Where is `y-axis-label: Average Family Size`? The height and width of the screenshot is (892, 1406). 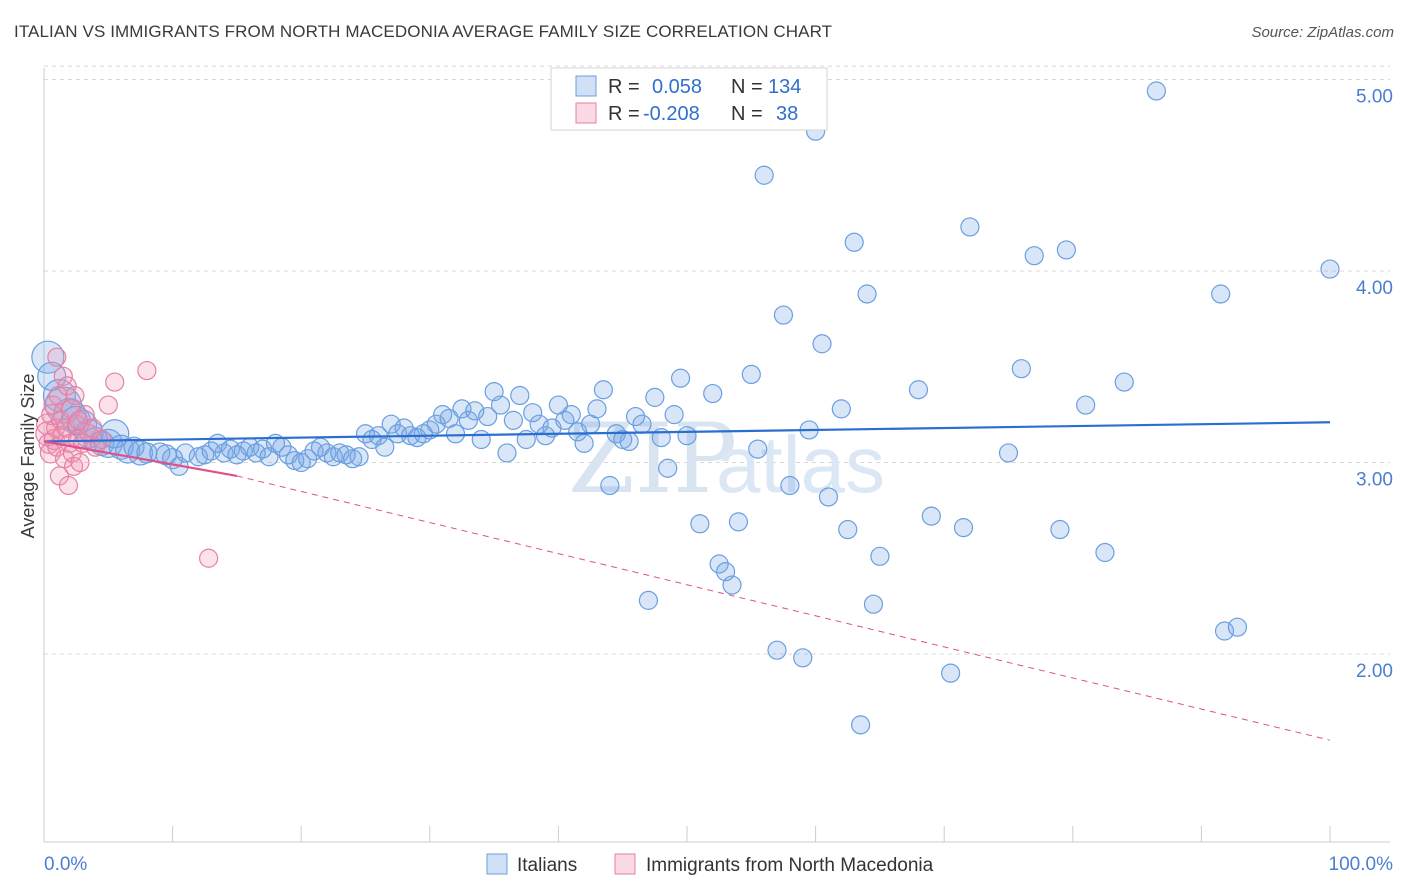
y-axis-label: Average Family Size is located at coordinates (28, 456).